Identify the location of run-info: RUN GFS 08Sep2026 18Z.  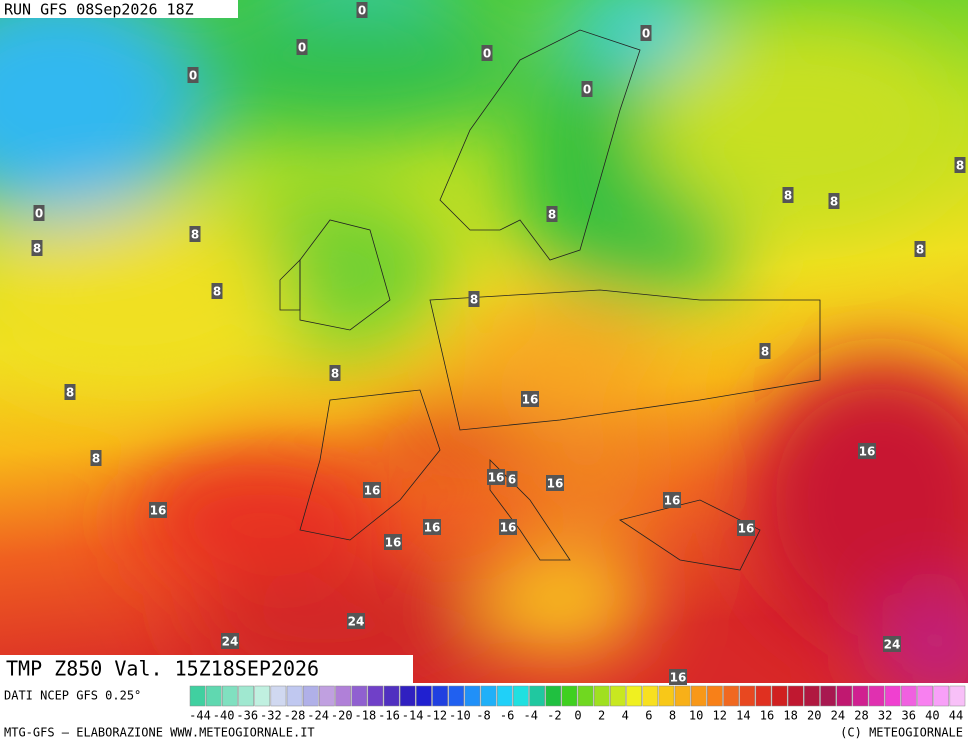
(99, 10).